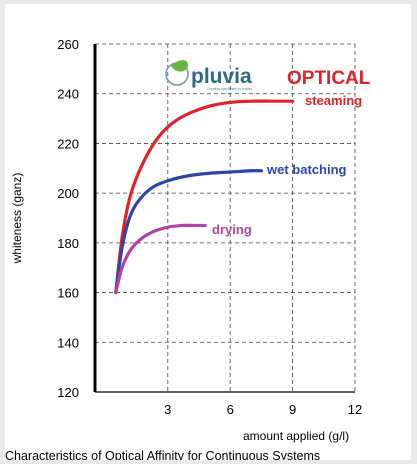 Image resolution: width=417 pixels, height=464 pixels. Describe the element at coordinates (167, 409) in the screenshot. I see `x-tick-label: 3` at that location.